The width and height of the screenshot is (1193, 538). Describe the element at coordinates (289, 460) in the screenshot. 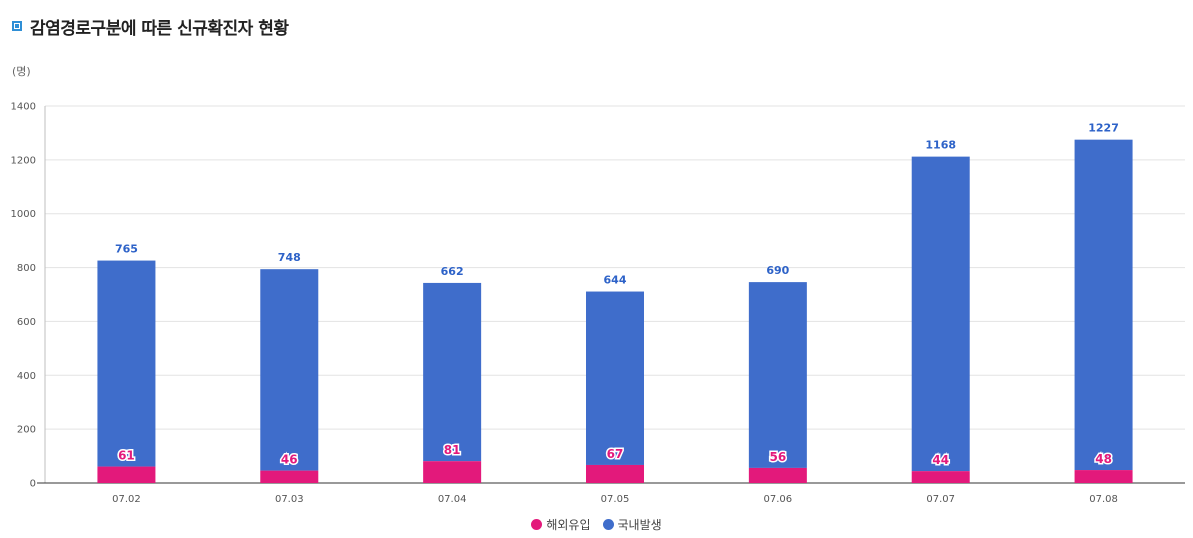

I see `data-label-overseas: 46` at that location.